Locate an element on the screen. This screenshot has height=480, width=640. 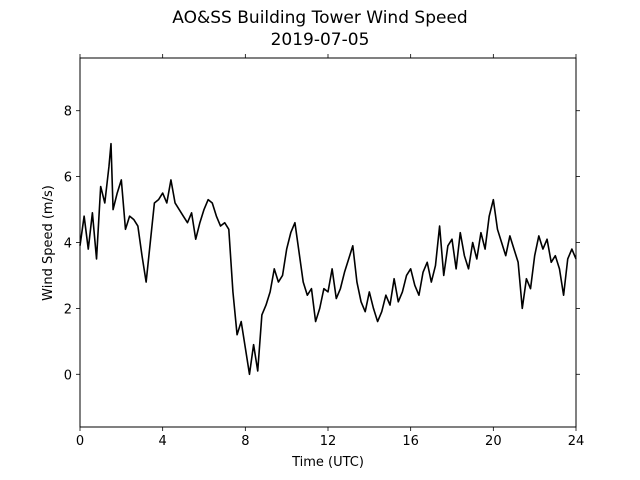
y-tick-label: 6 is located at coordinates (68, 178).